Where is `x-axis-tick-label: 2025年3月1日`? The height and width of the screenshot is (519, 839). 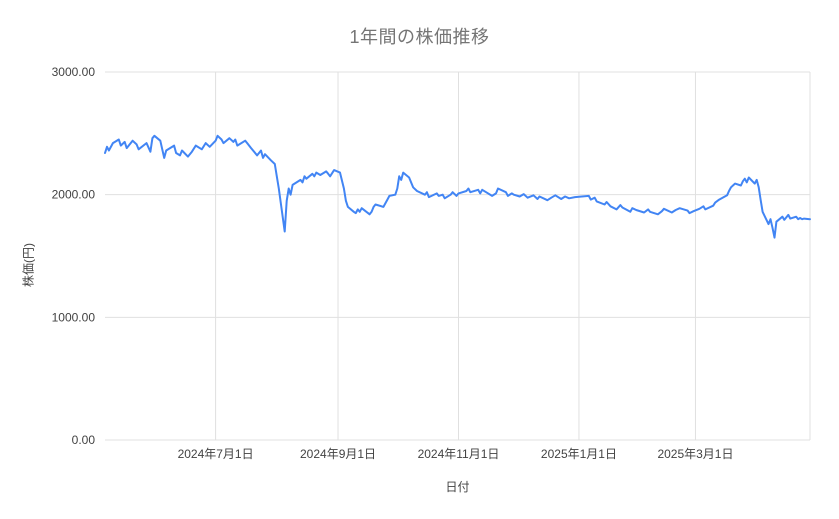
x-axis-tick-label: 2025年3月1日 is located at coordinates (695, 454).